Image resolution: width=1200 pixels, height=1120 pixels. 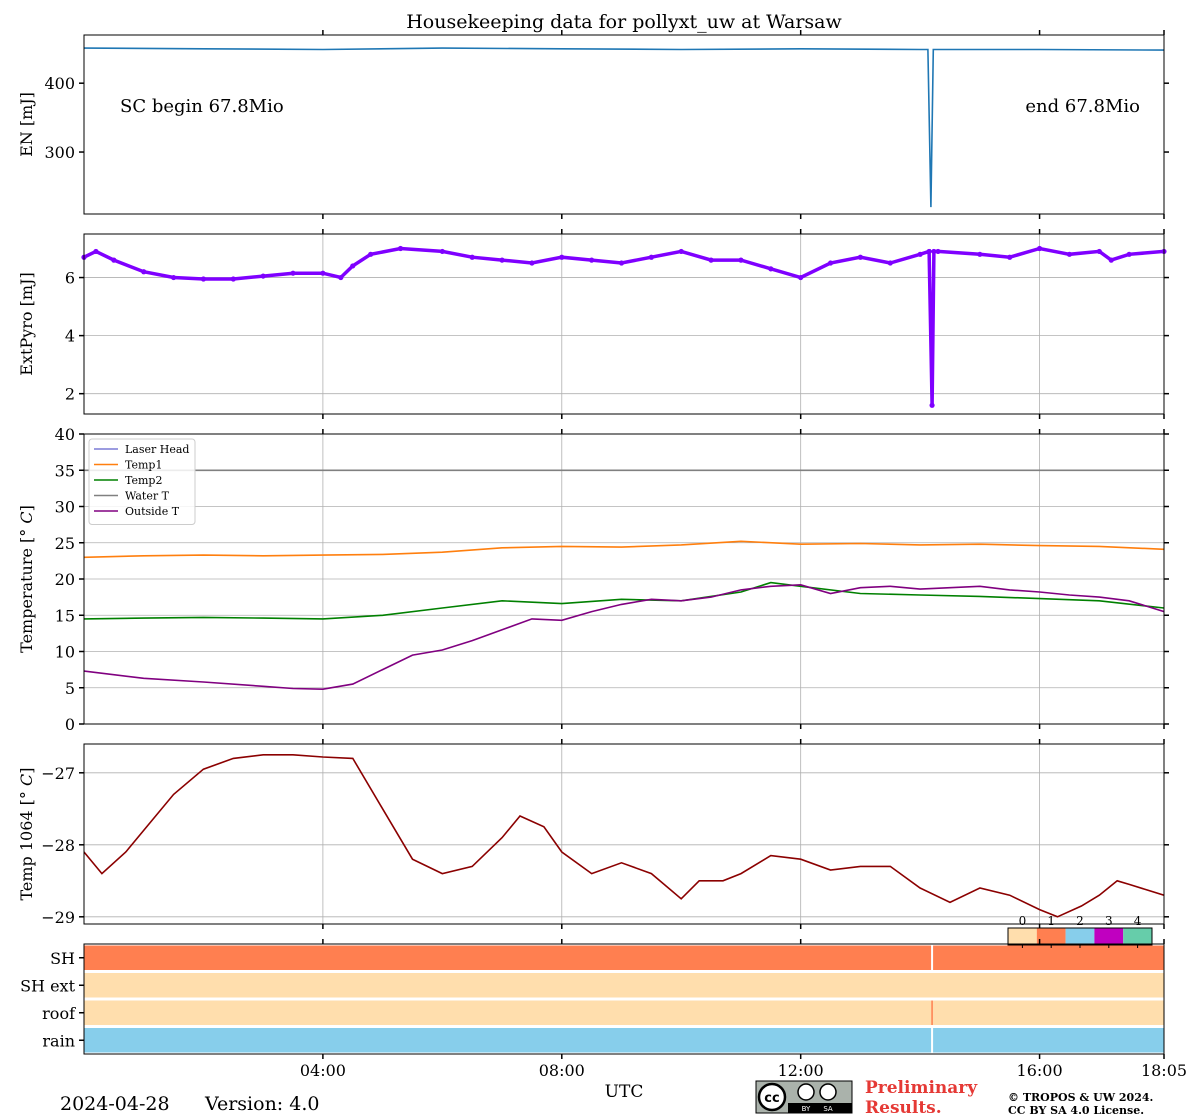 What do you see at coordinates (59, 1013) in the screenshot?
I see `status-row-label: roof` at bounding box center [59, 1013].